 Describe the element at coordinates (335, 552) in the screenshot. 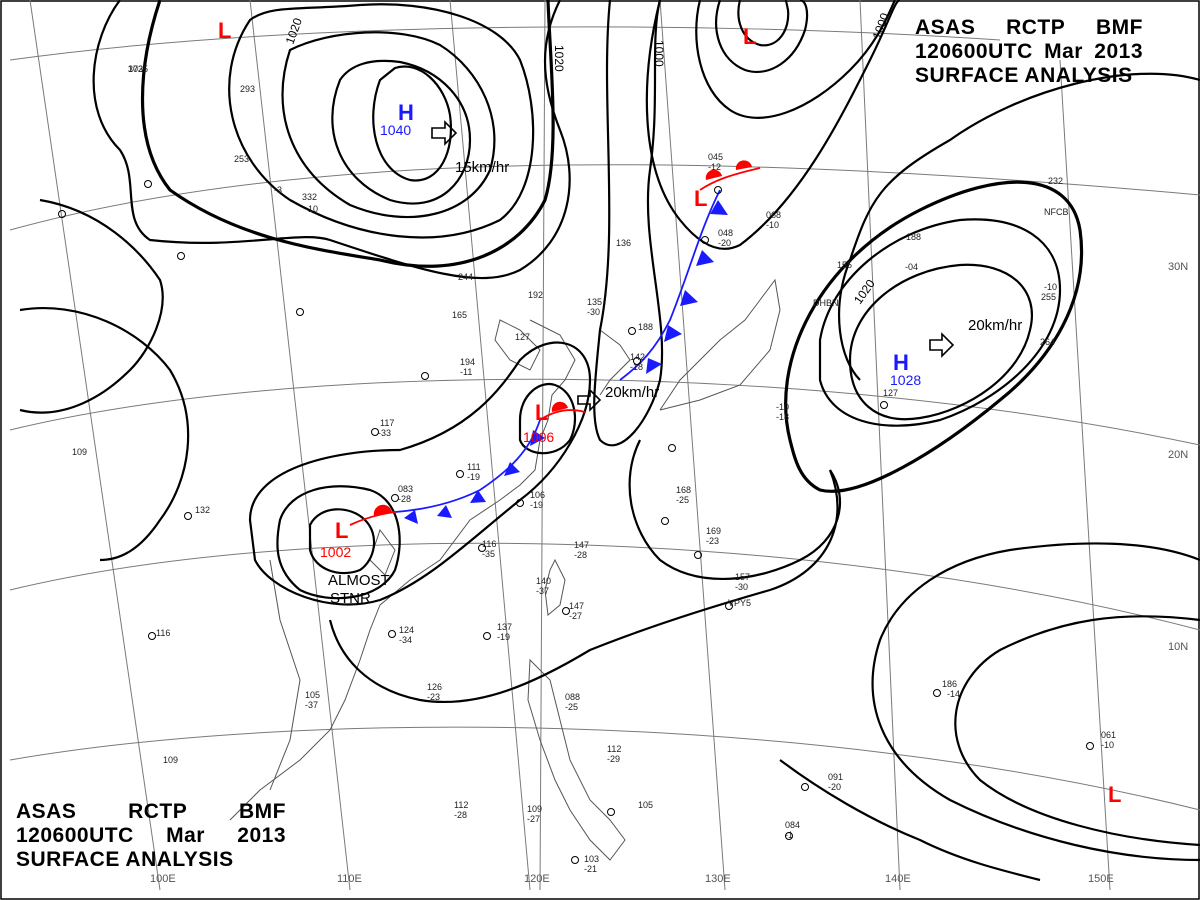

I see `low-center-value: 1002` at that location.